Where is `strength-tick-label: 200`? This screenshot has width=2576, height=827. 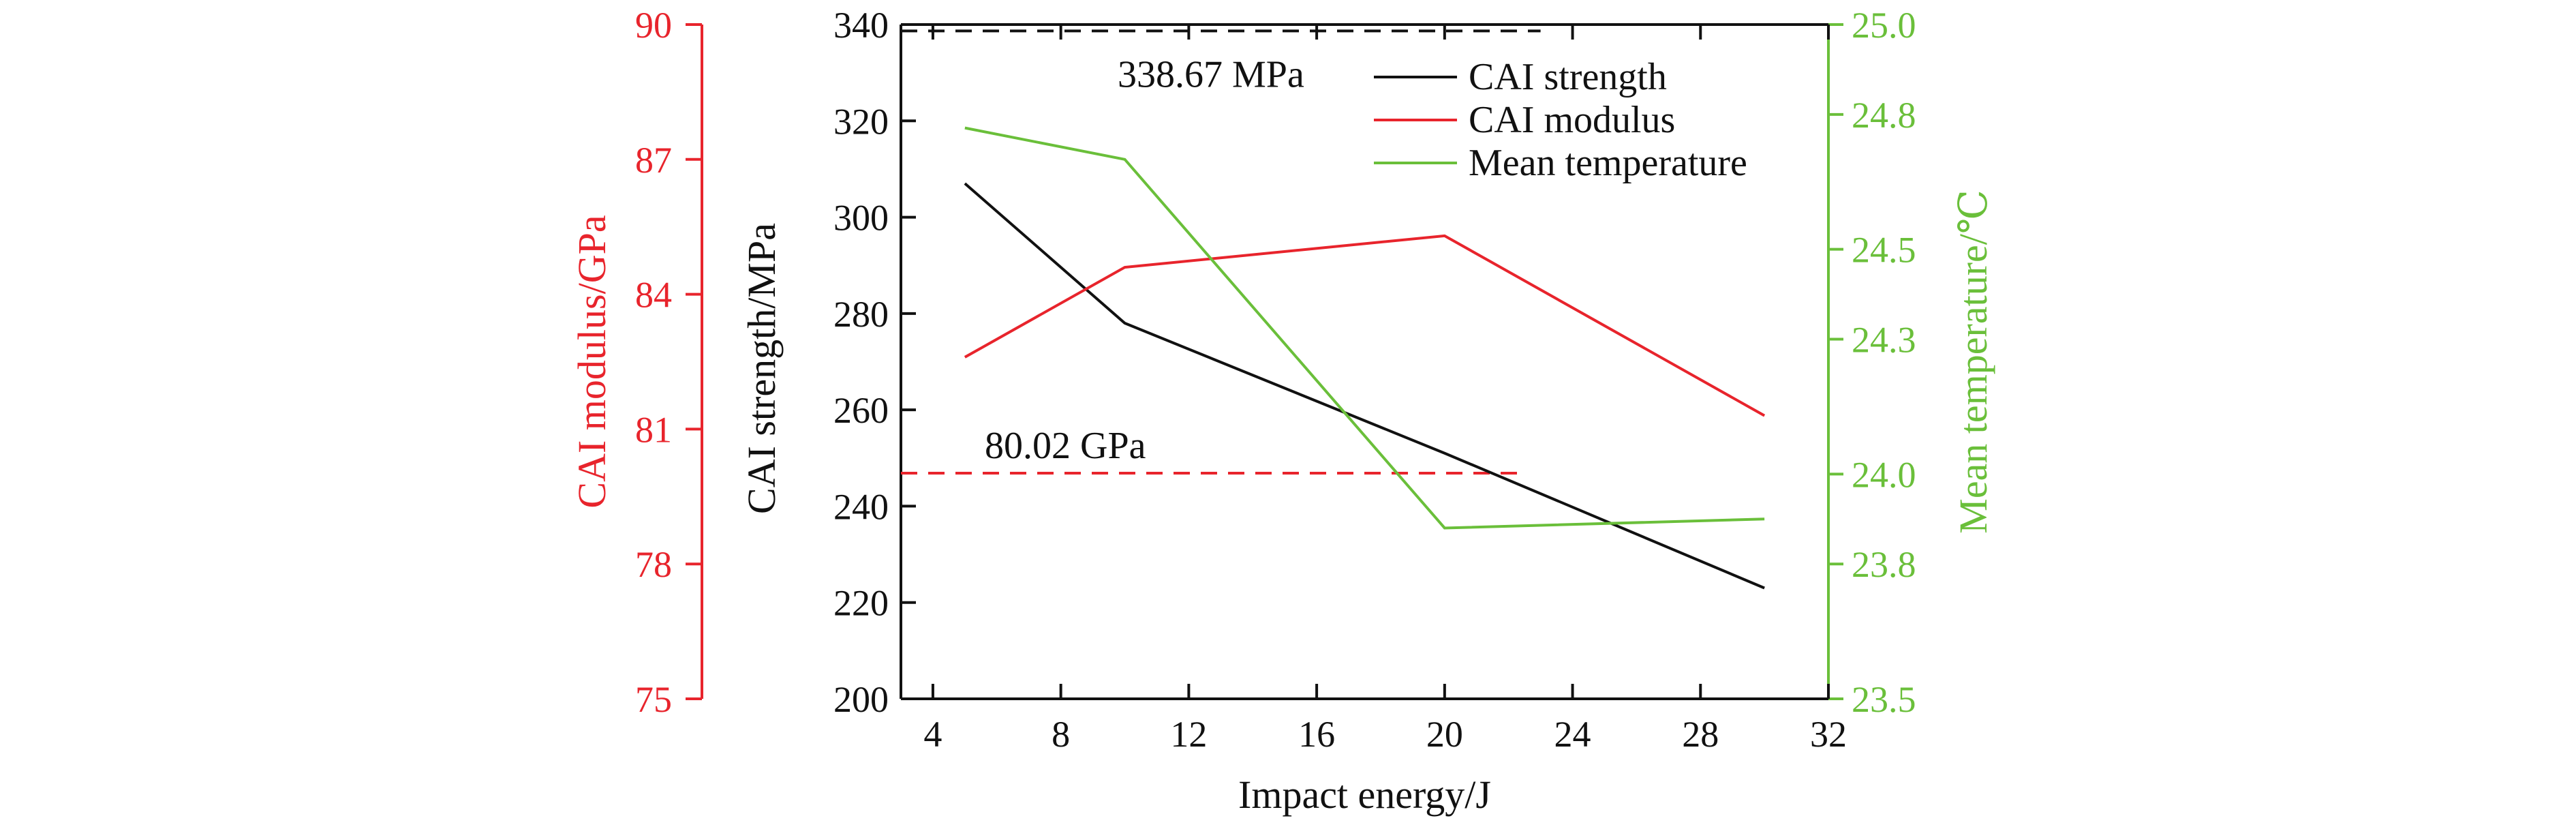 strength-tick-label: 200 is located at coordinates (861, 699).